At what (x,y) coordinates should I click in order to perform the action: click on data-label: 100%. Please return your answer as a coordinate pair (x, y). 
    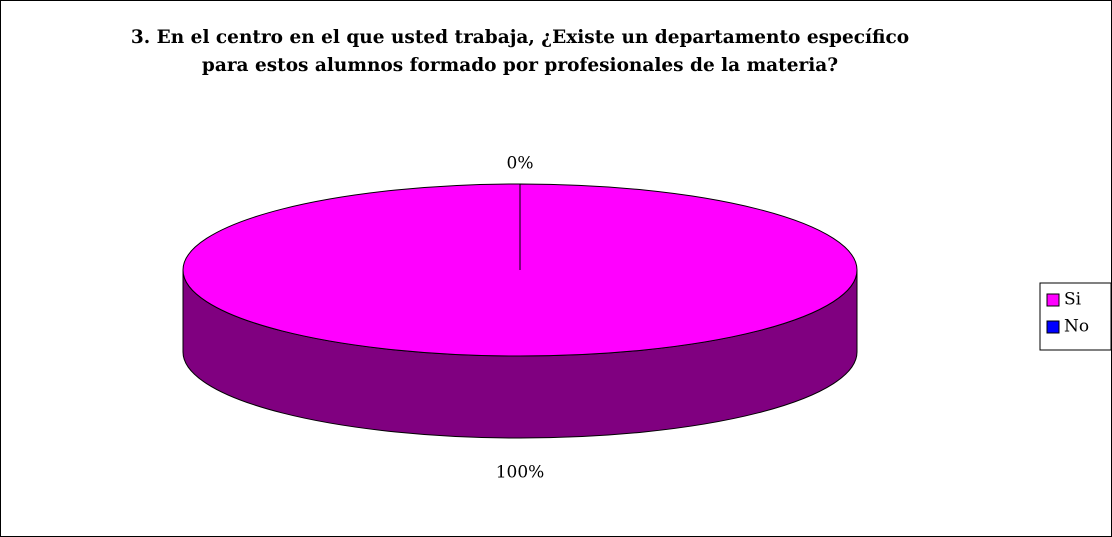
    Looking at the image, I should click on (520, 473).